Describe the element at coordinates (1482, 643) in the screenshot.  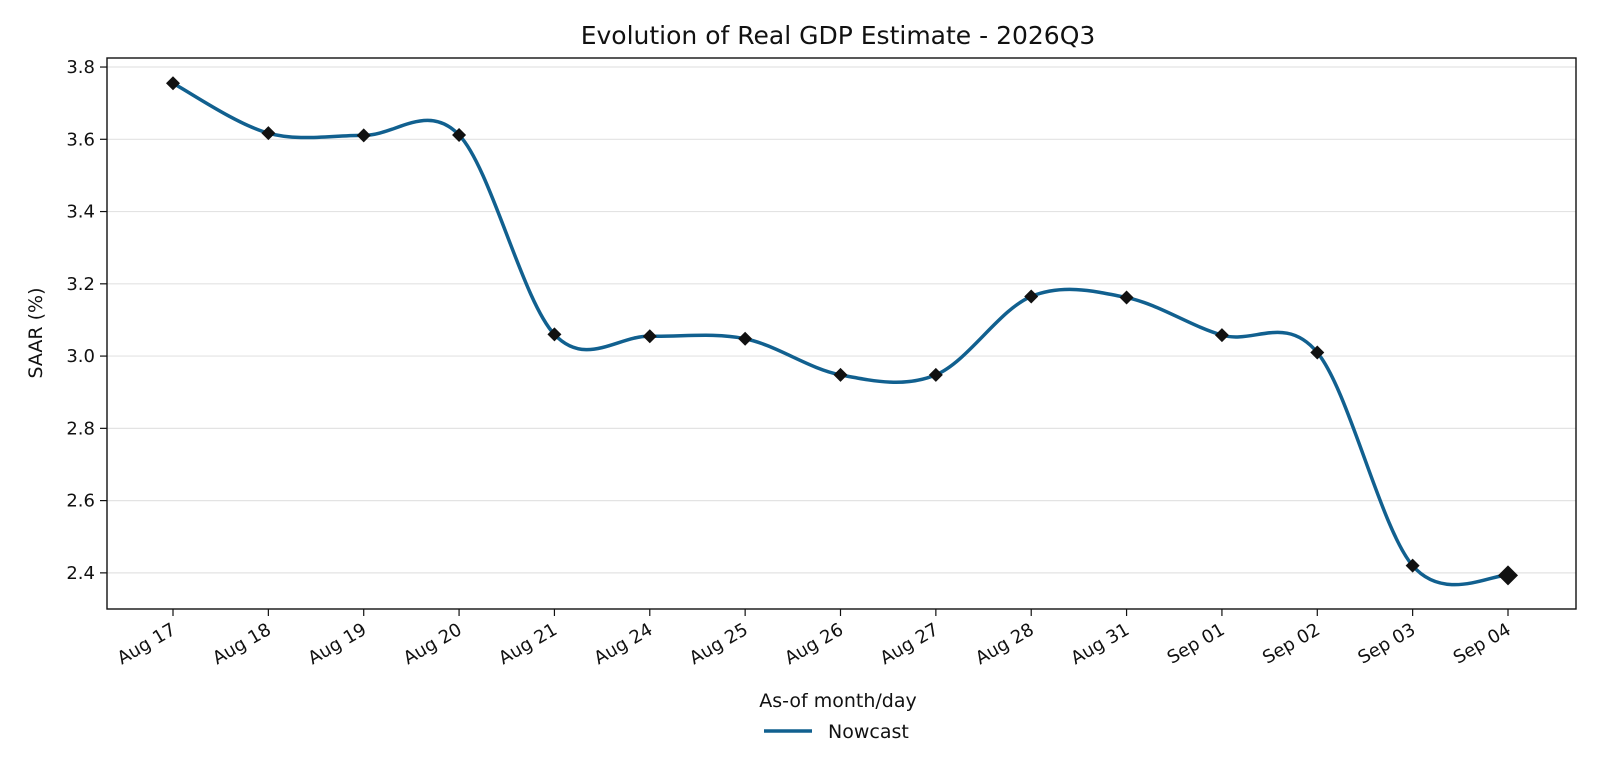
I see `x-tick-label: Sep 04` at that location.